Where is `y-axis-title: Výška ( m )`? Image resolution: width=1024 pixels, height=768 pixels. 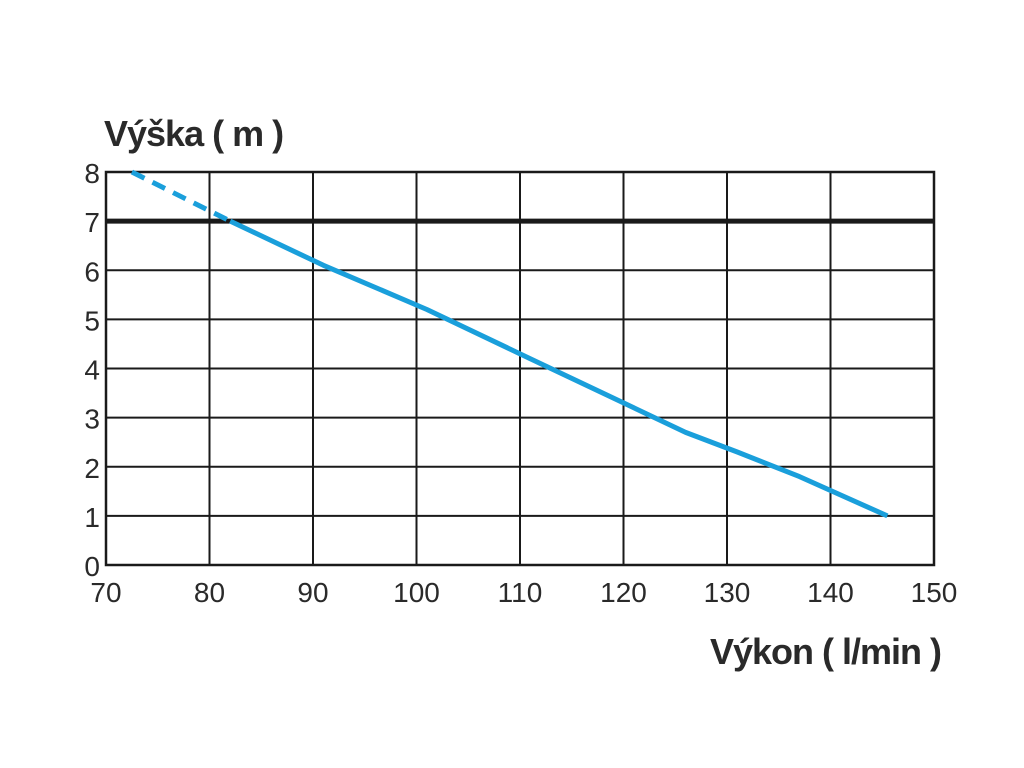 y-axis-title: Výška ( m ) is located at coordinates (193, 133).